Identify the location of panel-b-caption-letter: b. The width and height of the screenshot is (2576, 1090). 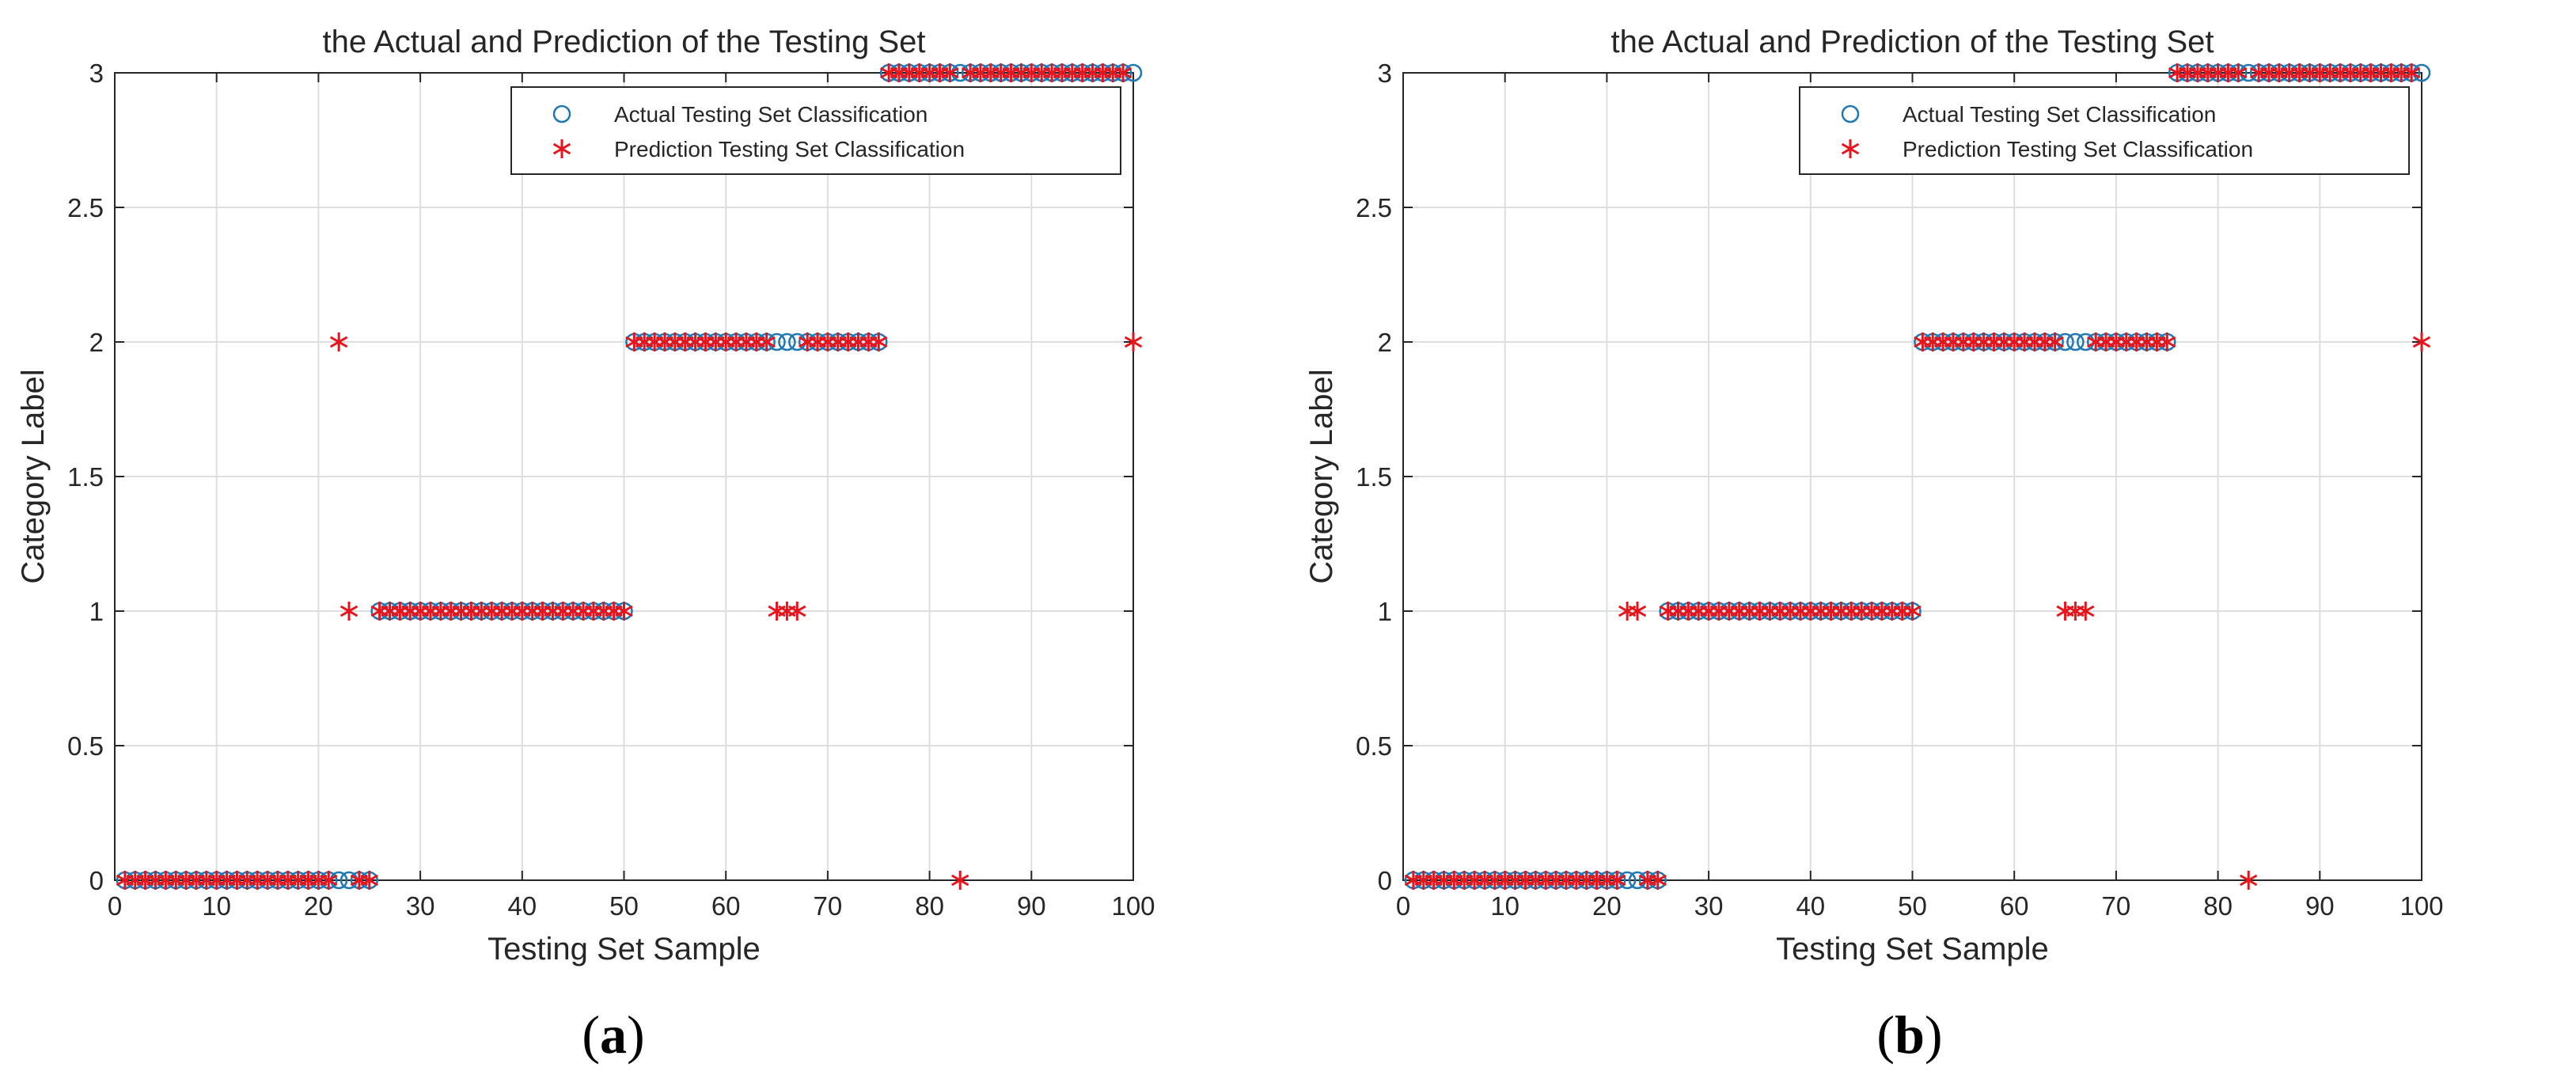
(1910, 1035).